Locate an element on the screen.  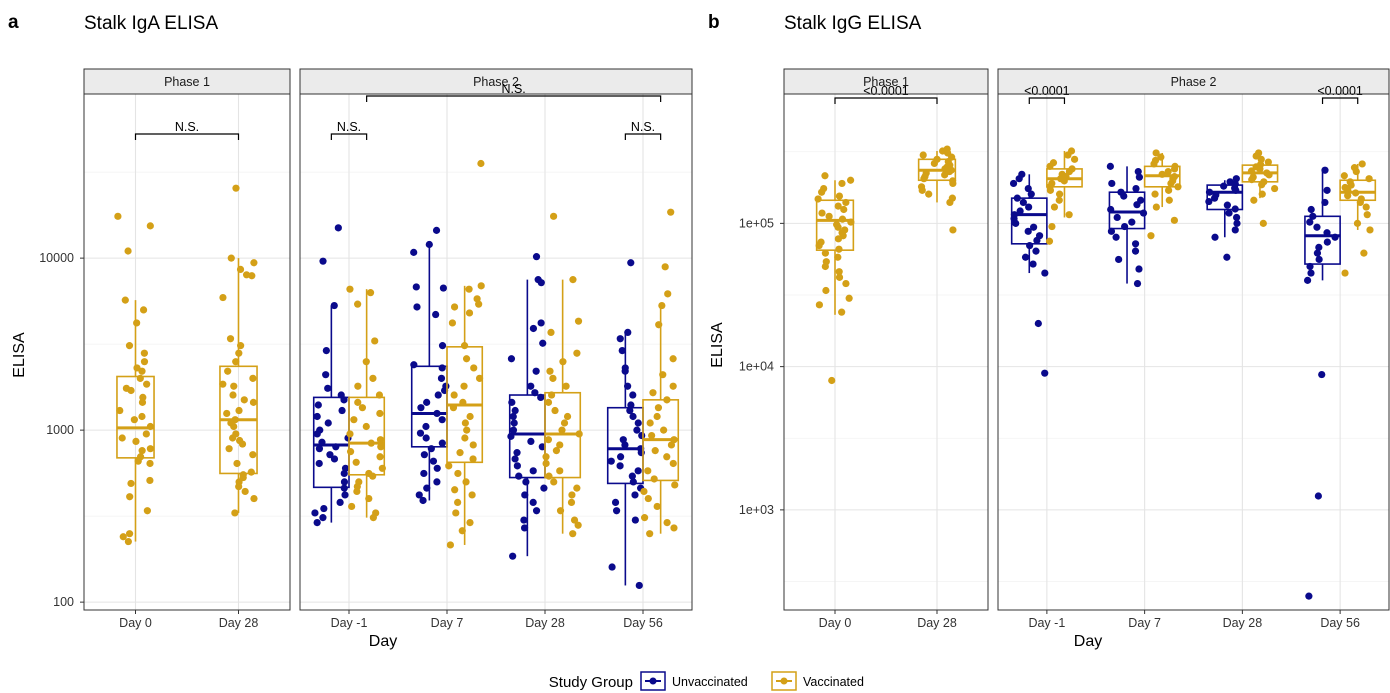
x-axis-label-a: Day is located at coordinates (383, 641).